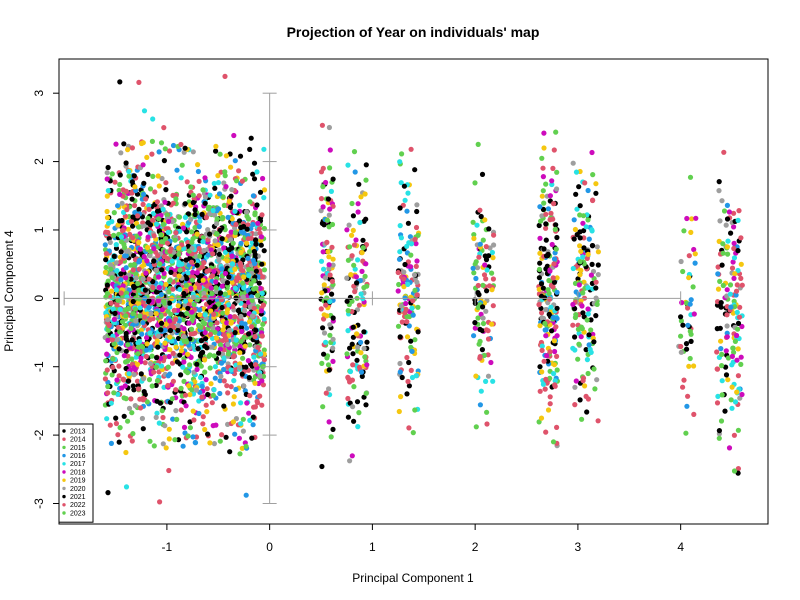 This screenshot has width=800, height=600. What do you see at coordinates (578, 547) in the screenshot?
I see `x-tick-label: 3` at bounding box center [578, 547].